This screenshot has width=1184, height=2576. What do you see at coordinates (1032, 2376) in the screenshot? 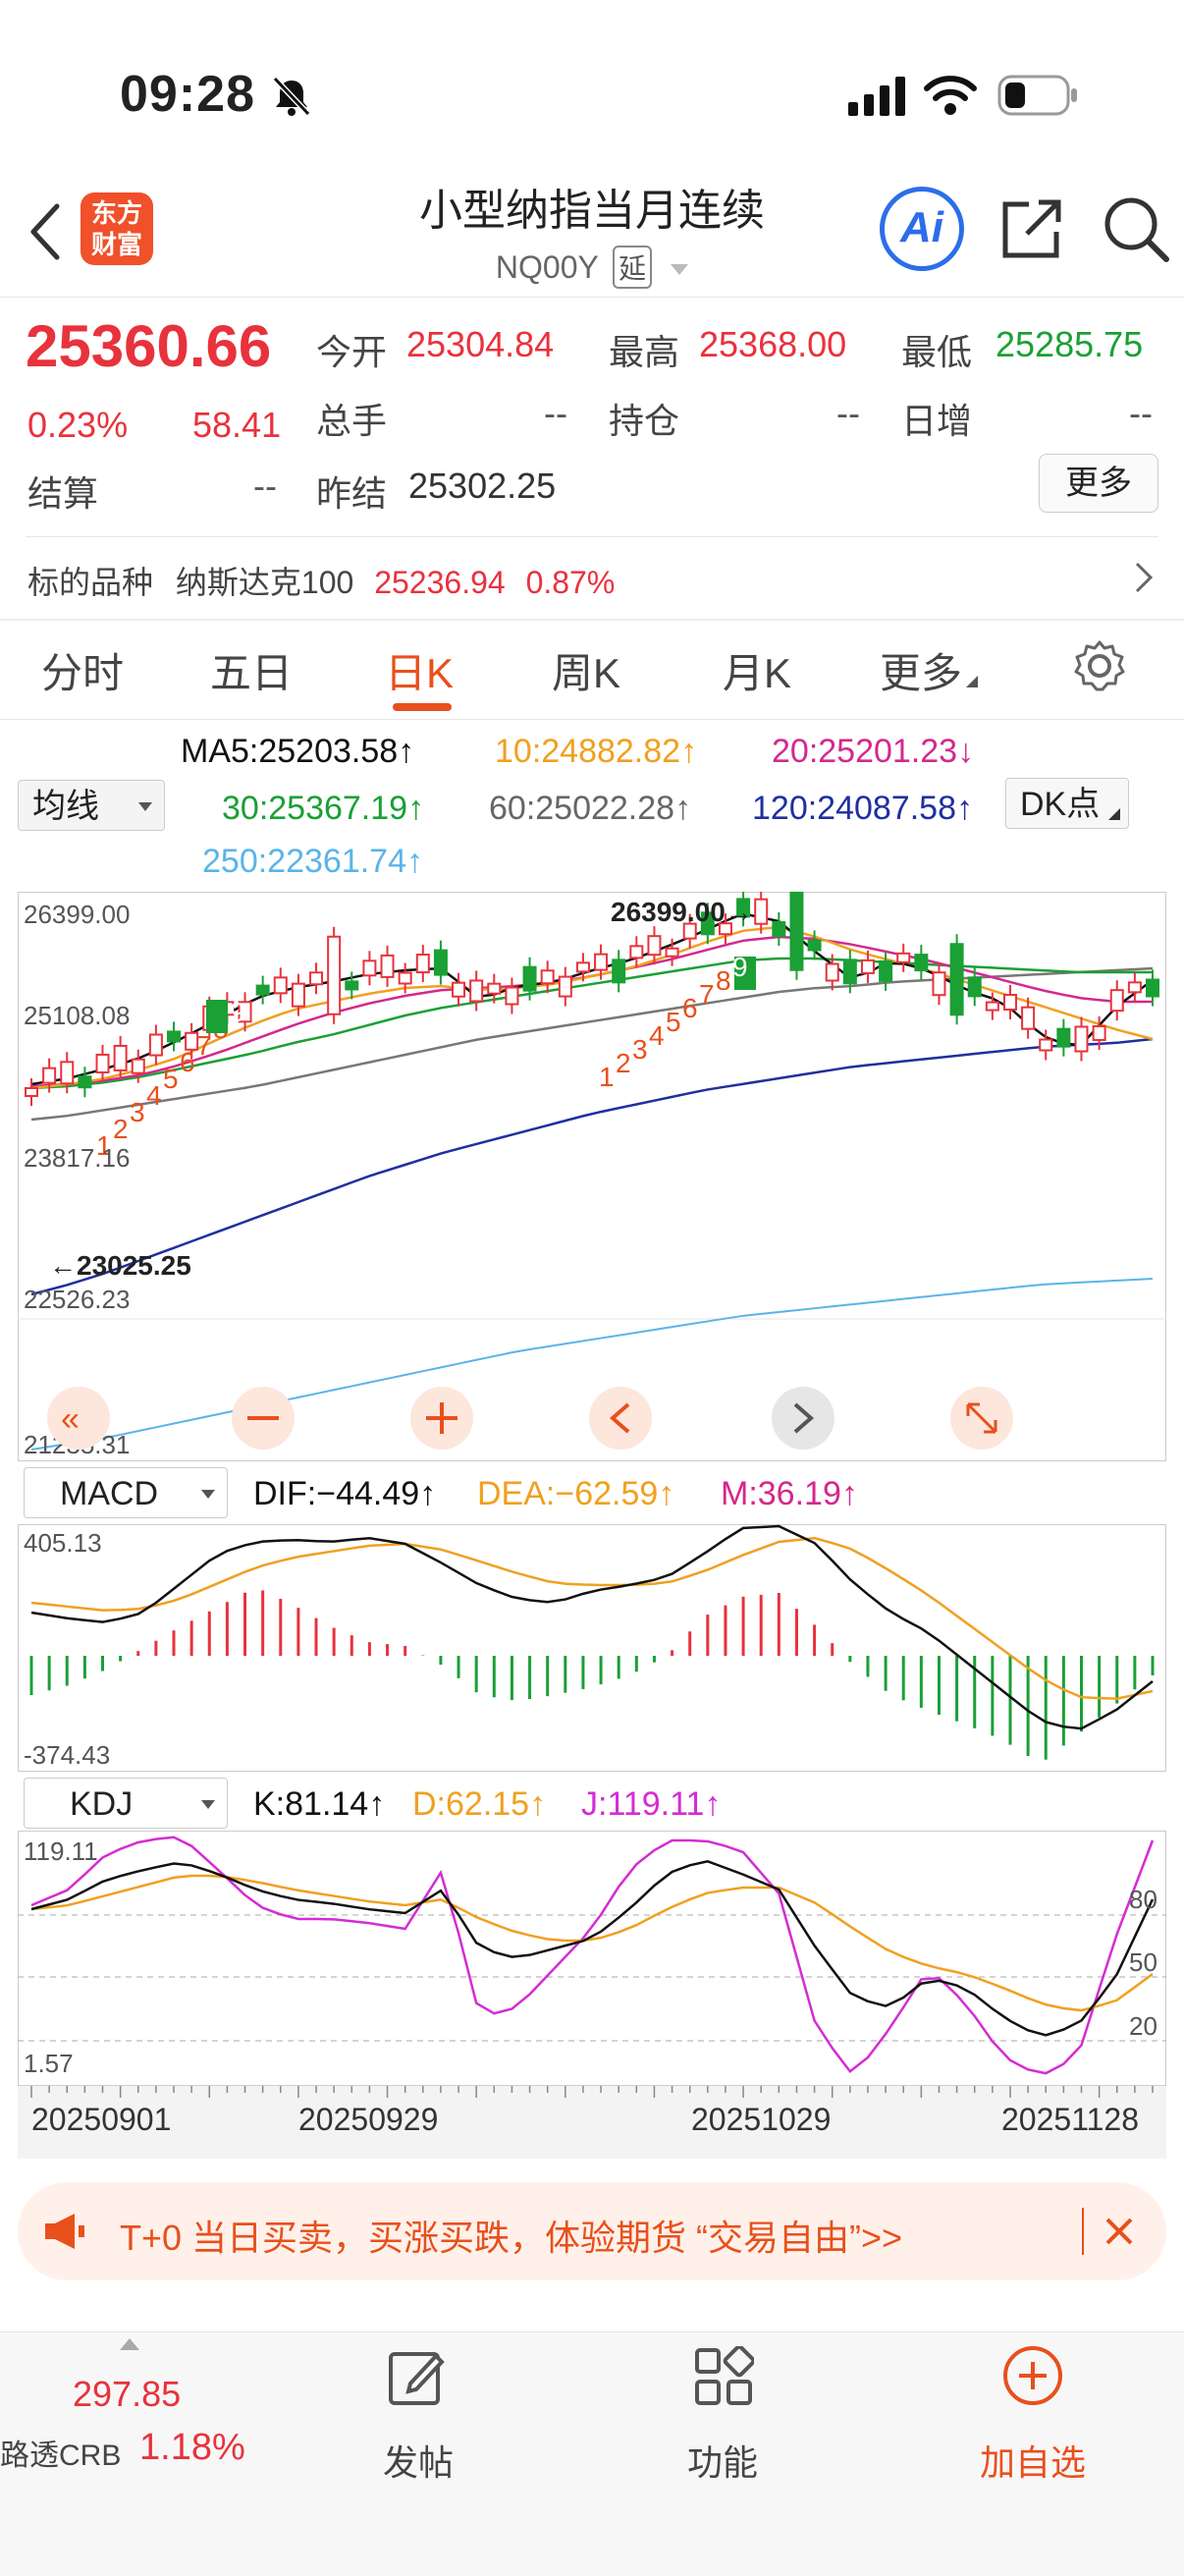
I see `add-watchlist-icon` at bounding box center [1032, 2376].